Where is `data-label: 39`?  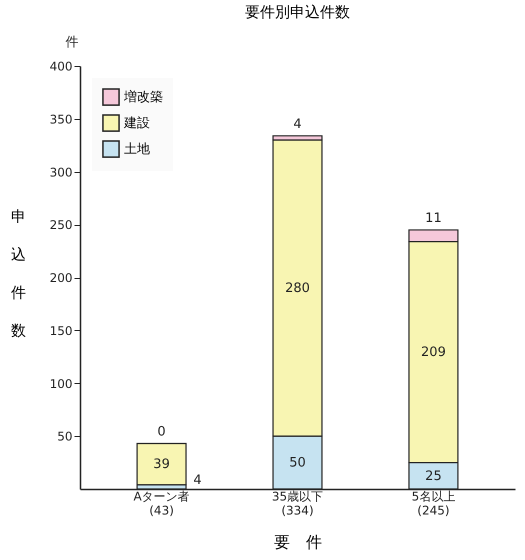 data-label: 39 is located at coordinates (161, 464).